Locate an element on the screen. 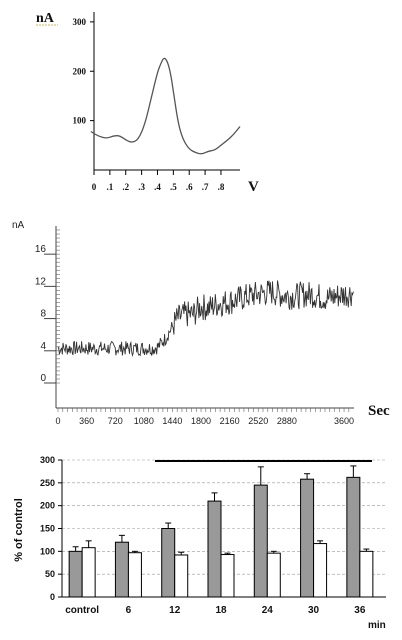  time-x-tick-label: 1800 is located at coordinates (201, 421).